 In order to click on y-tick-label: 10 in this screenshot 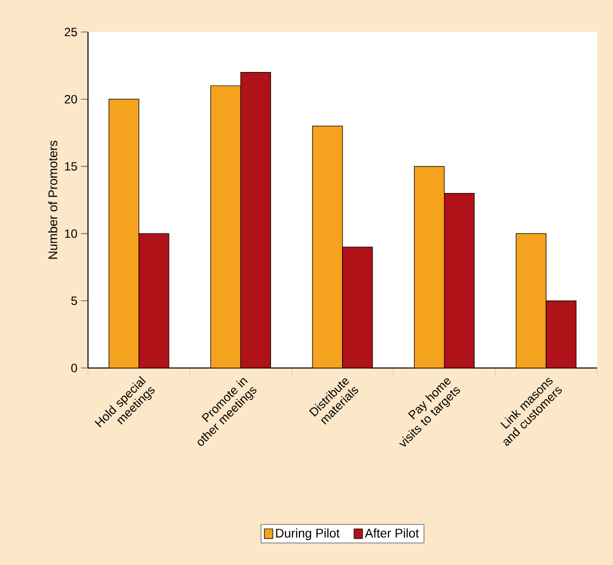, I will do `click(71, 233)`.